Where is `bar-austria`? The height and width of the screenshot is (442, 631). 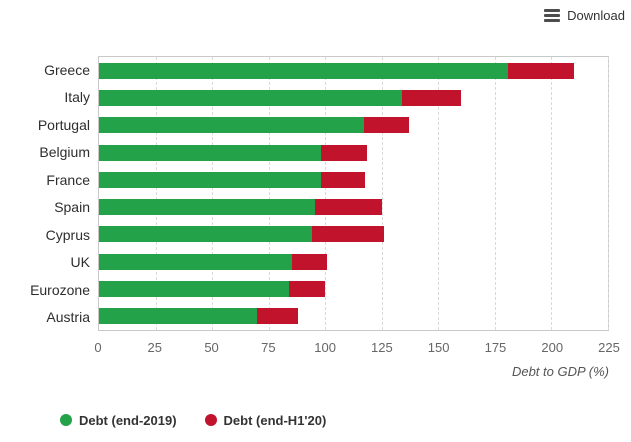
bar-austria is located at coordinates (353, 316).